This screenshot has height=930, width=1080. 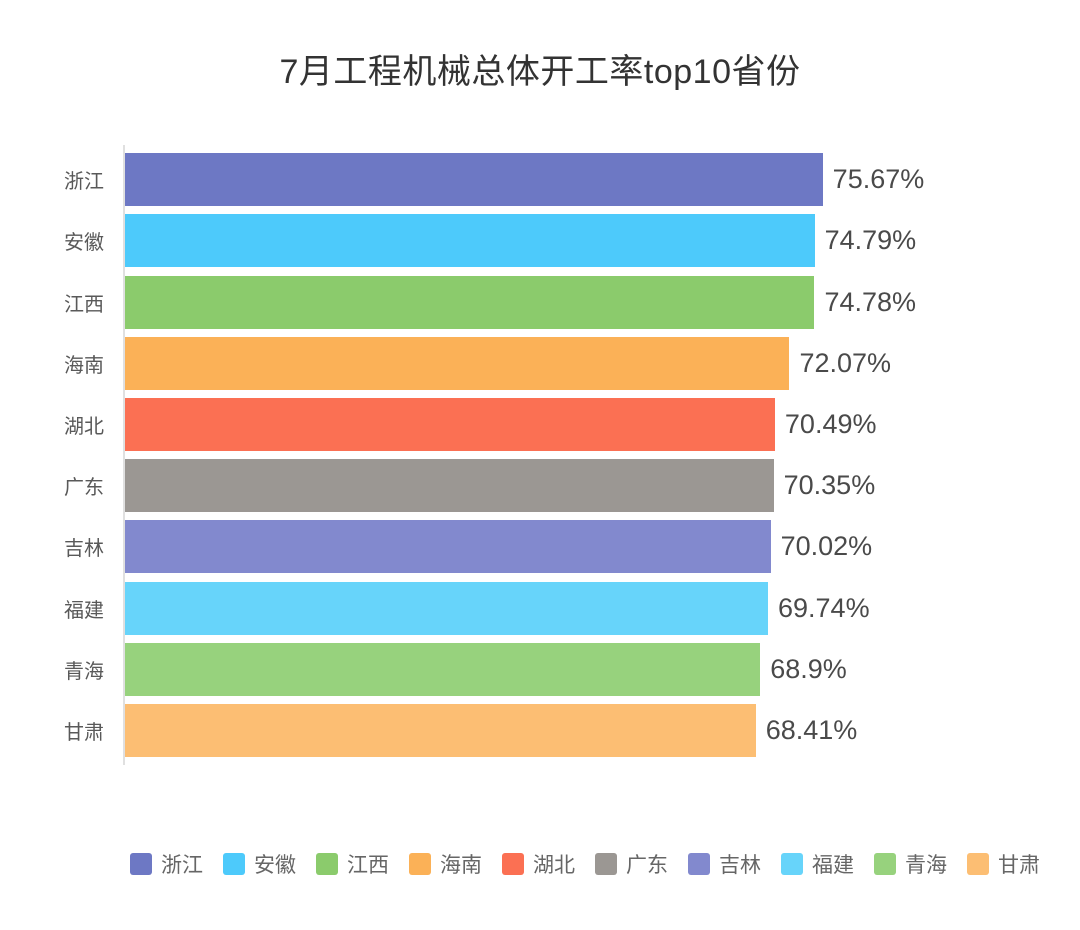 What do you see at coordinates (461, 865) in the screenshot?
I see `legend-label: 海南` at bounding box center [461, 865].